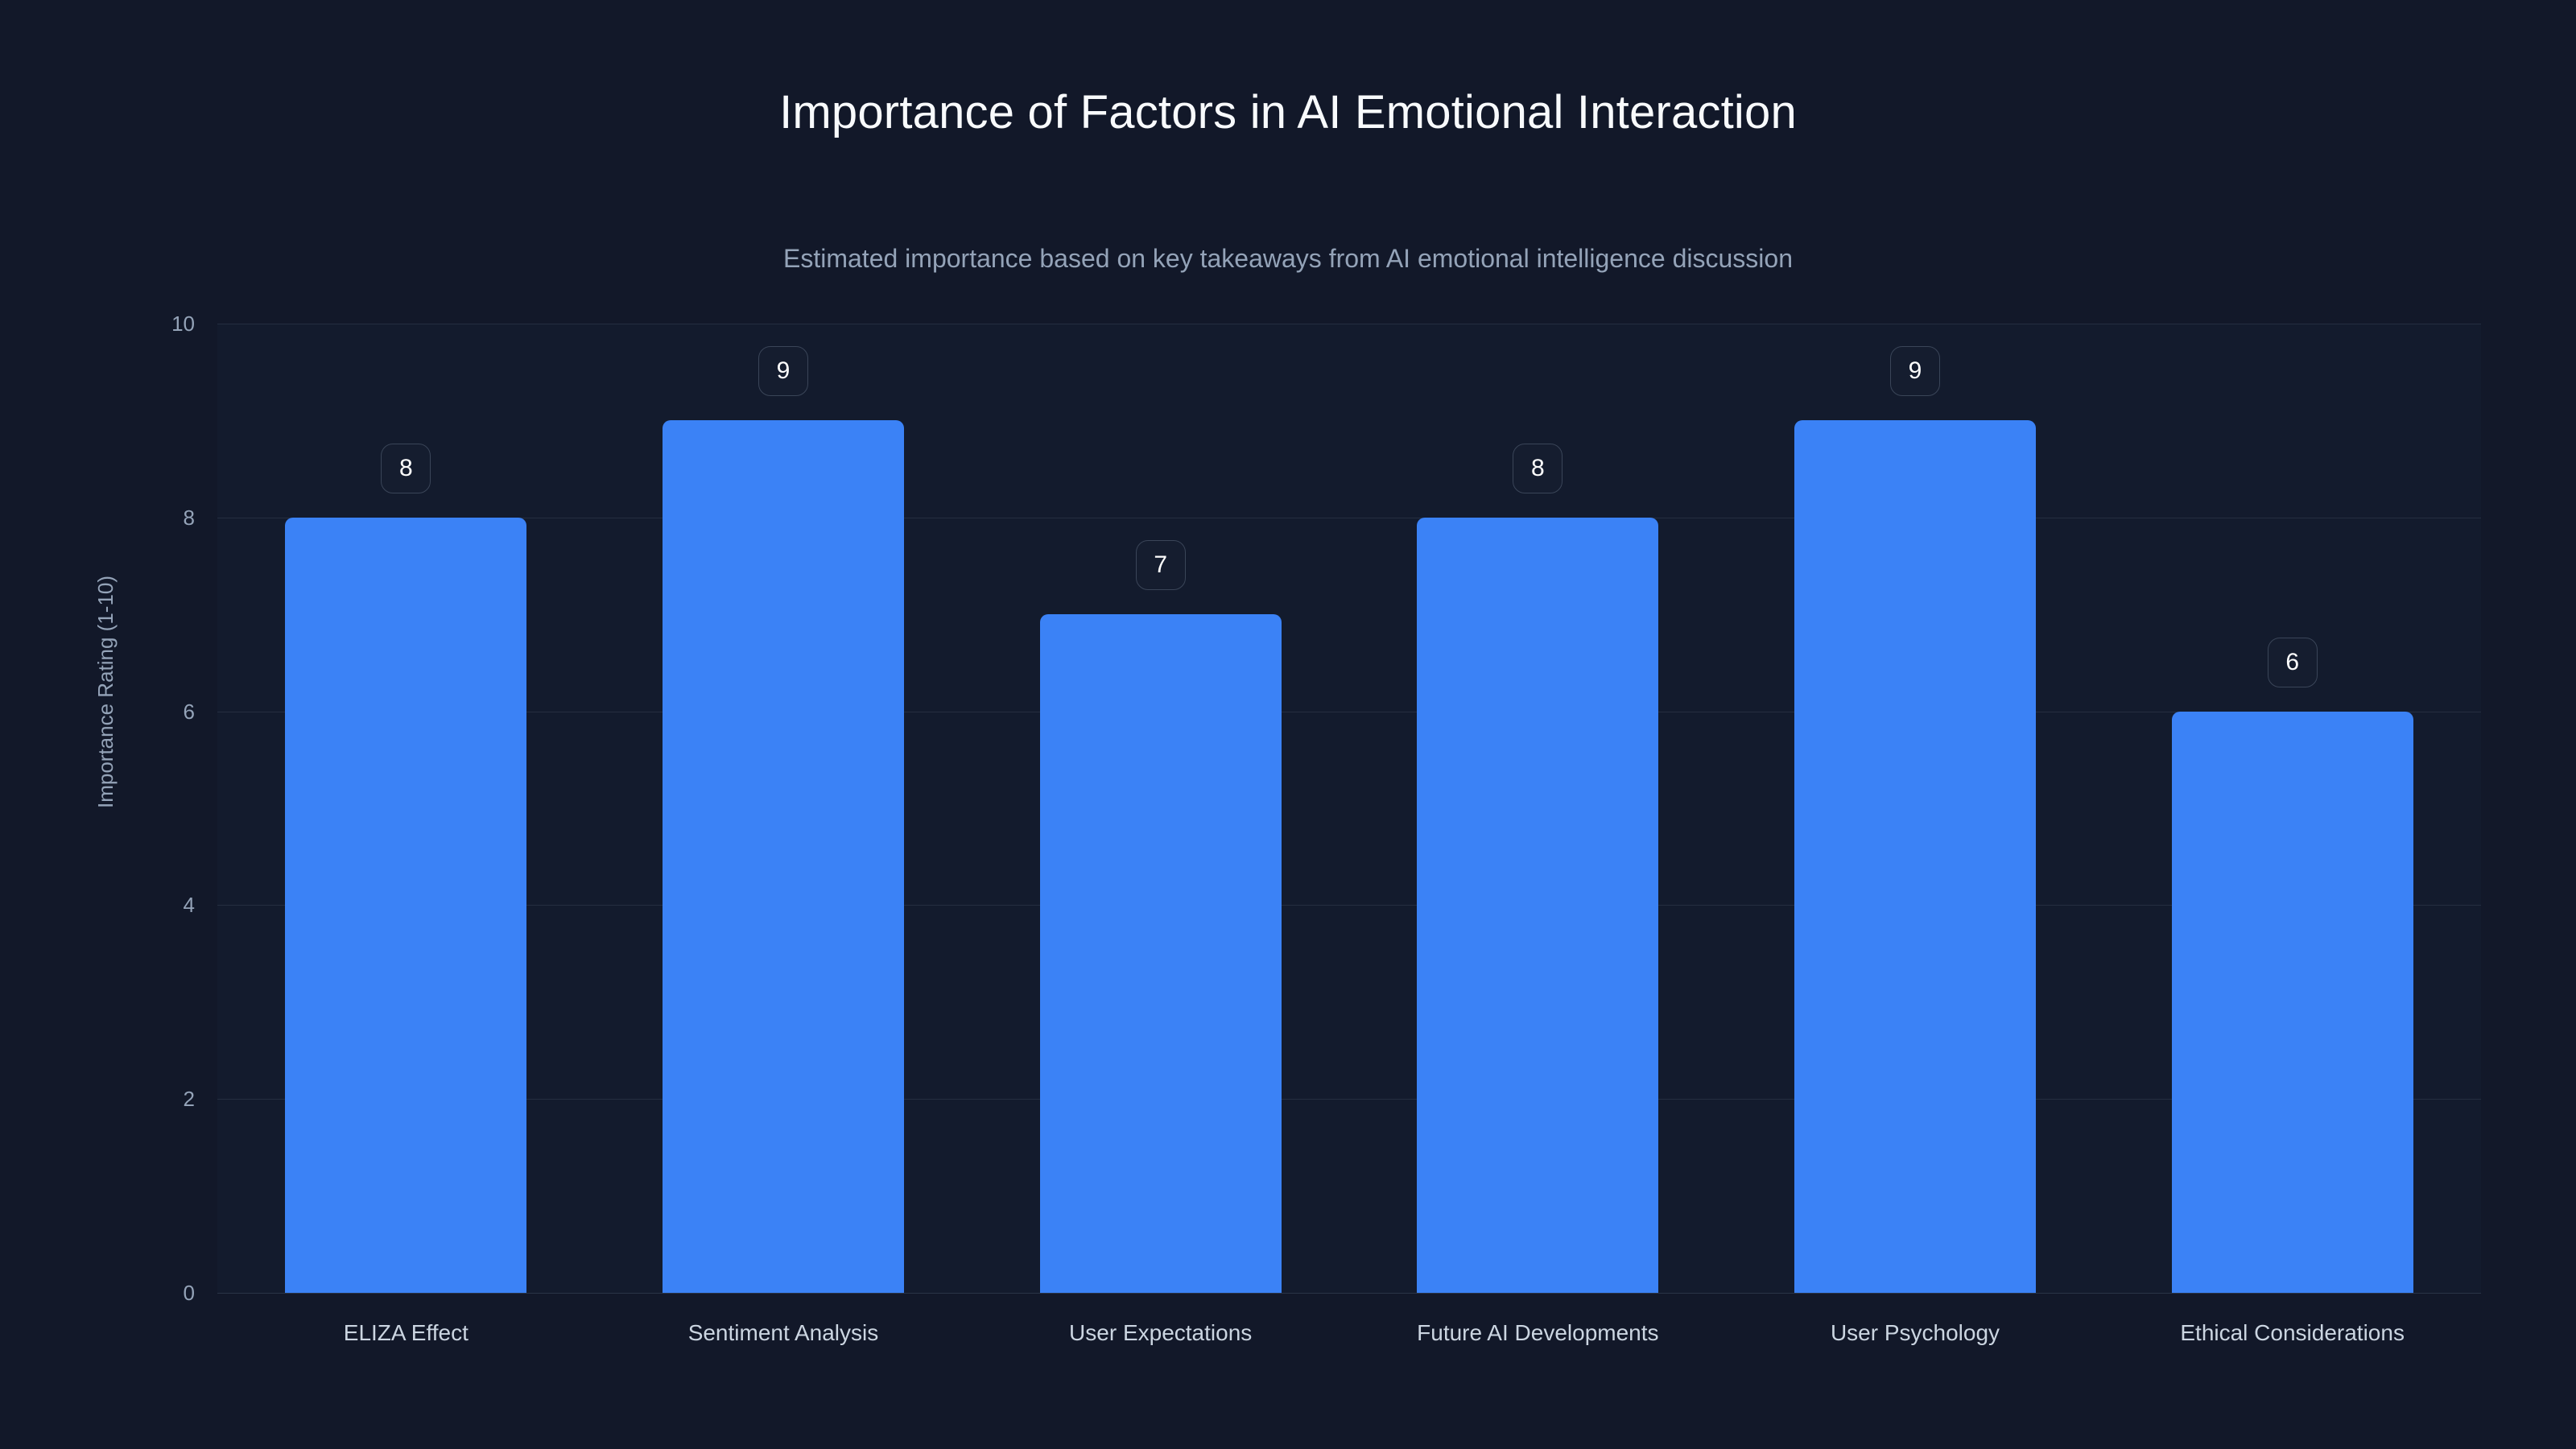  What do you see at coordinates (406, 1332) in the screenshot?
I see `x-axis-label: ELIZA Effect` at bounding box center [406, 1332].